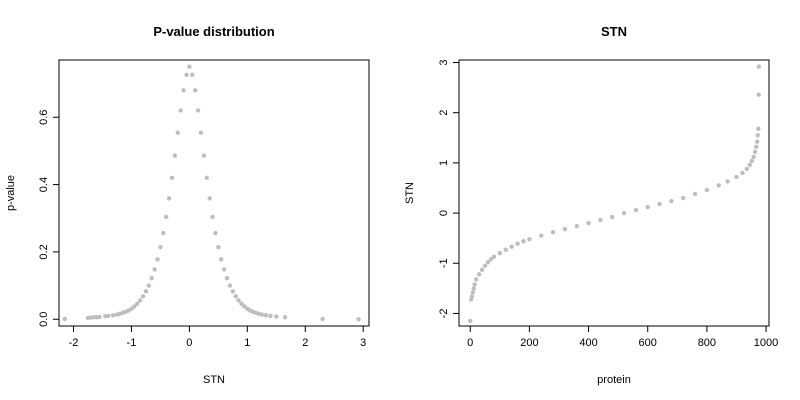 This screenshot has width=800, height=400. What do you see at coordinates (44, 184) in the screenshot?
I see `y-tick-label: 0.4` at bounding box center [44, 184].